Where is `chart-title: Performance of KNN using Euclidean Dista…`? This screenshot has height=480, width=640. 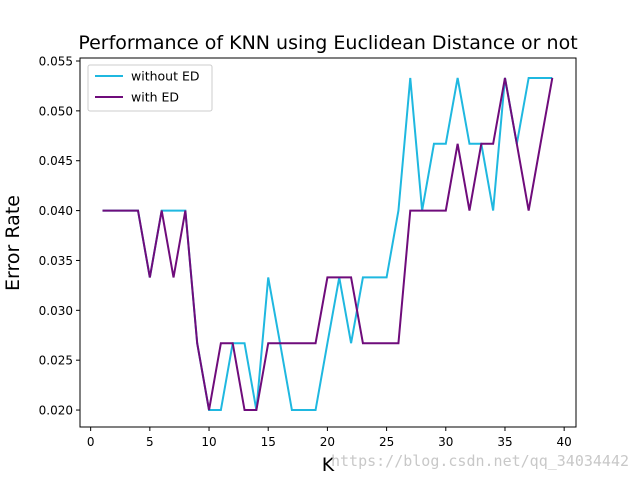 chart-title: Performance of KNN using Euclidean Dista… is located at coordinates (327, 43).